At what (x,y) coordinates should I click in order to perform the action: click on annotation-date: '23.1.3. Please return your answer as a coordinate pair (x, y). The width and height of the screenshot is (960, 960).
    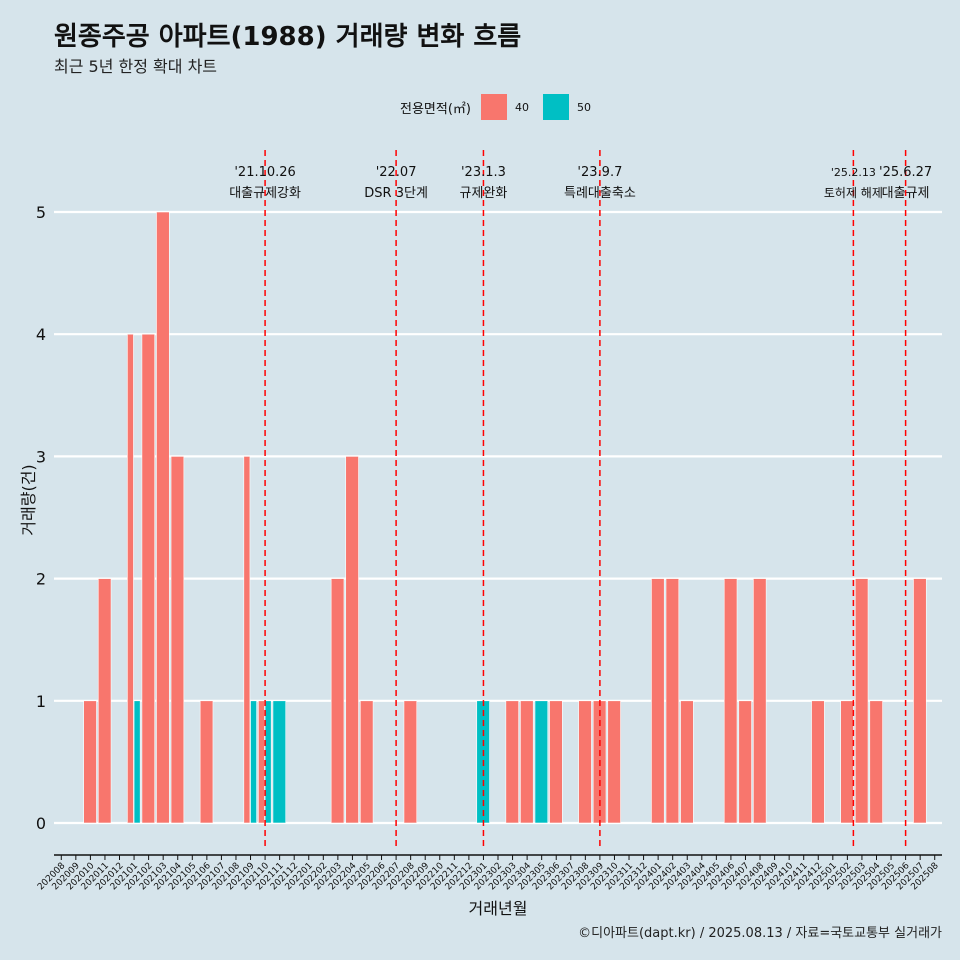
    Looking at the image, I should click on (483, 172).